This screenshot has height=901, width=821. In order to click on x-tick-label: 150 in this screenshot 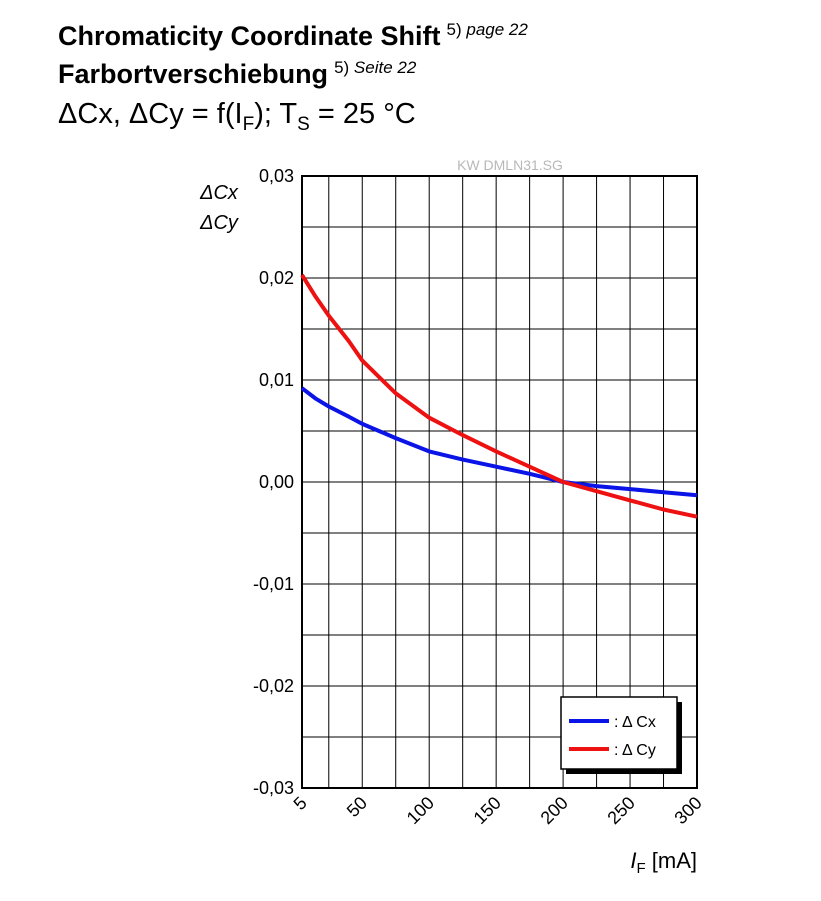, I will do `click(487, 810)`.